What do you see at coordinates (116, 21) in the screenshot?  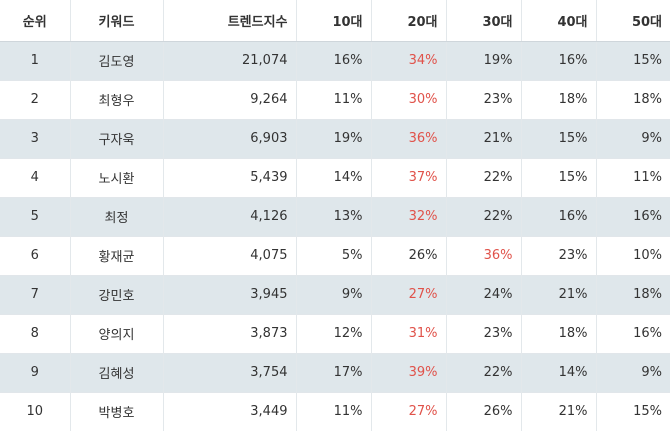 I see `header-keyword: 키워드` at bounding box center [116, 21].